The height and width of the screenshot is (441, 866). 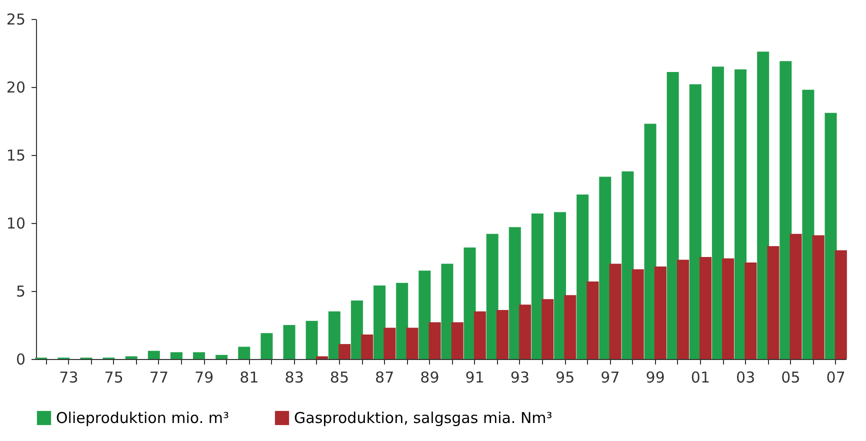 I want to click on x-tick-label: 77, so click(x=159, y=377).